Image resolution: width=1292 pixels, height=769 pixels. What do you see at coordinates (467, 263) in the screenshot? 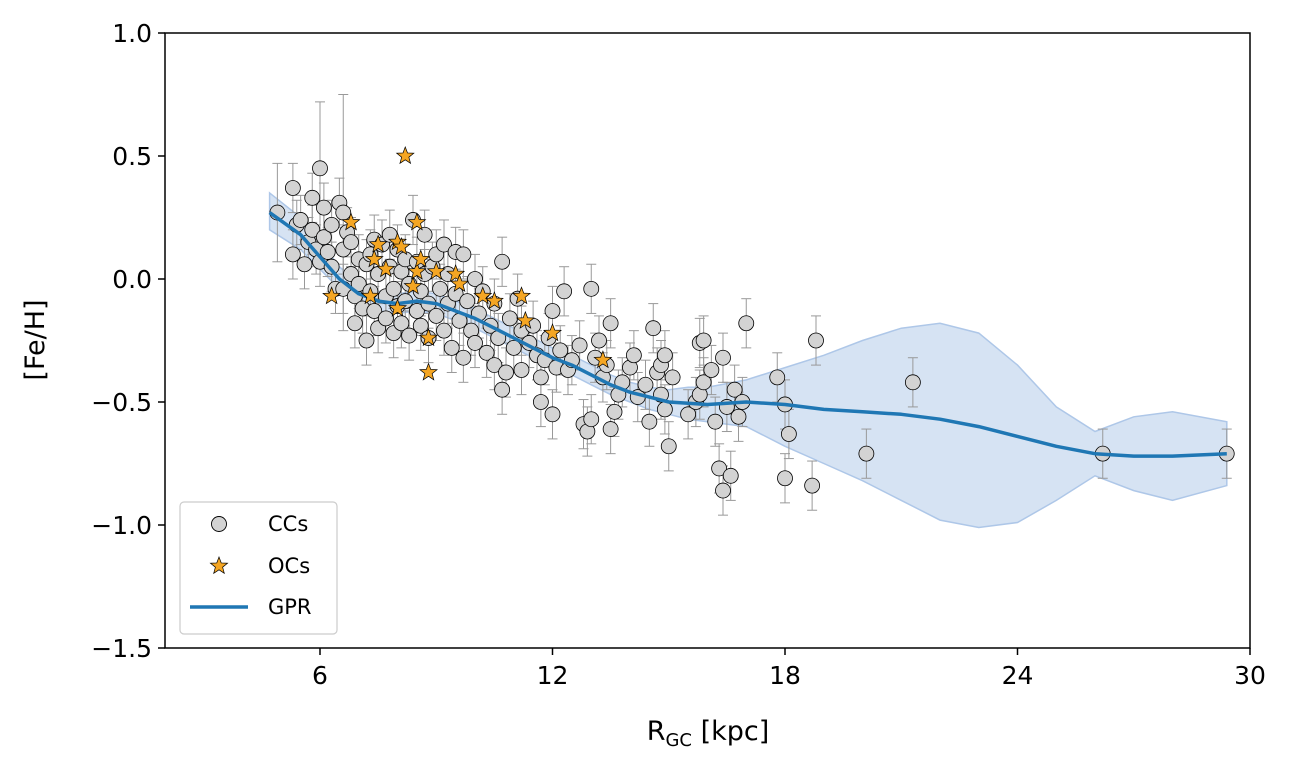
I see `oc-points` at bounding box center [467, 263].